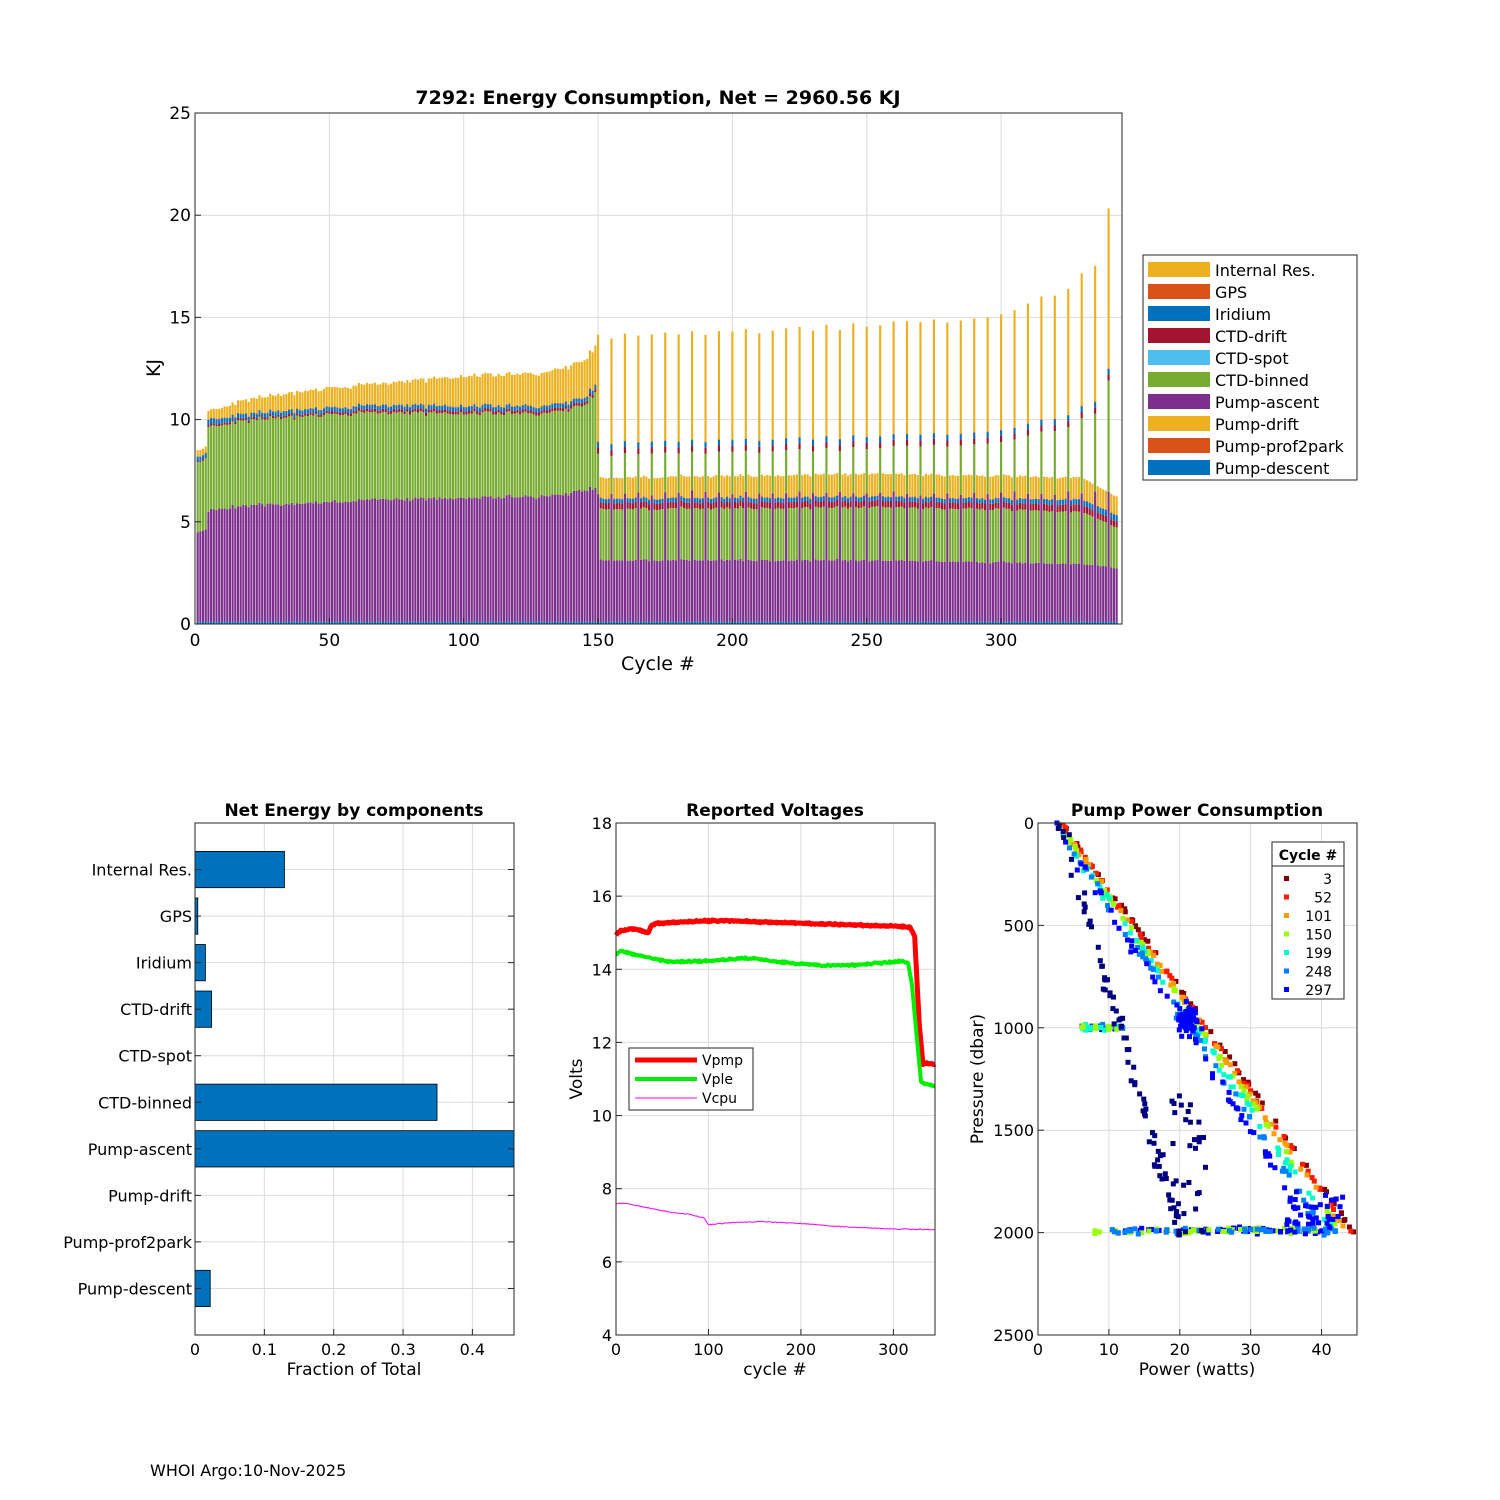 The height and width of the screenshot is (1500, 1500). Describe the element at coordinates (1013, 1233) in the screenshot. I see `pump-ytick-label: 2000` at that location.